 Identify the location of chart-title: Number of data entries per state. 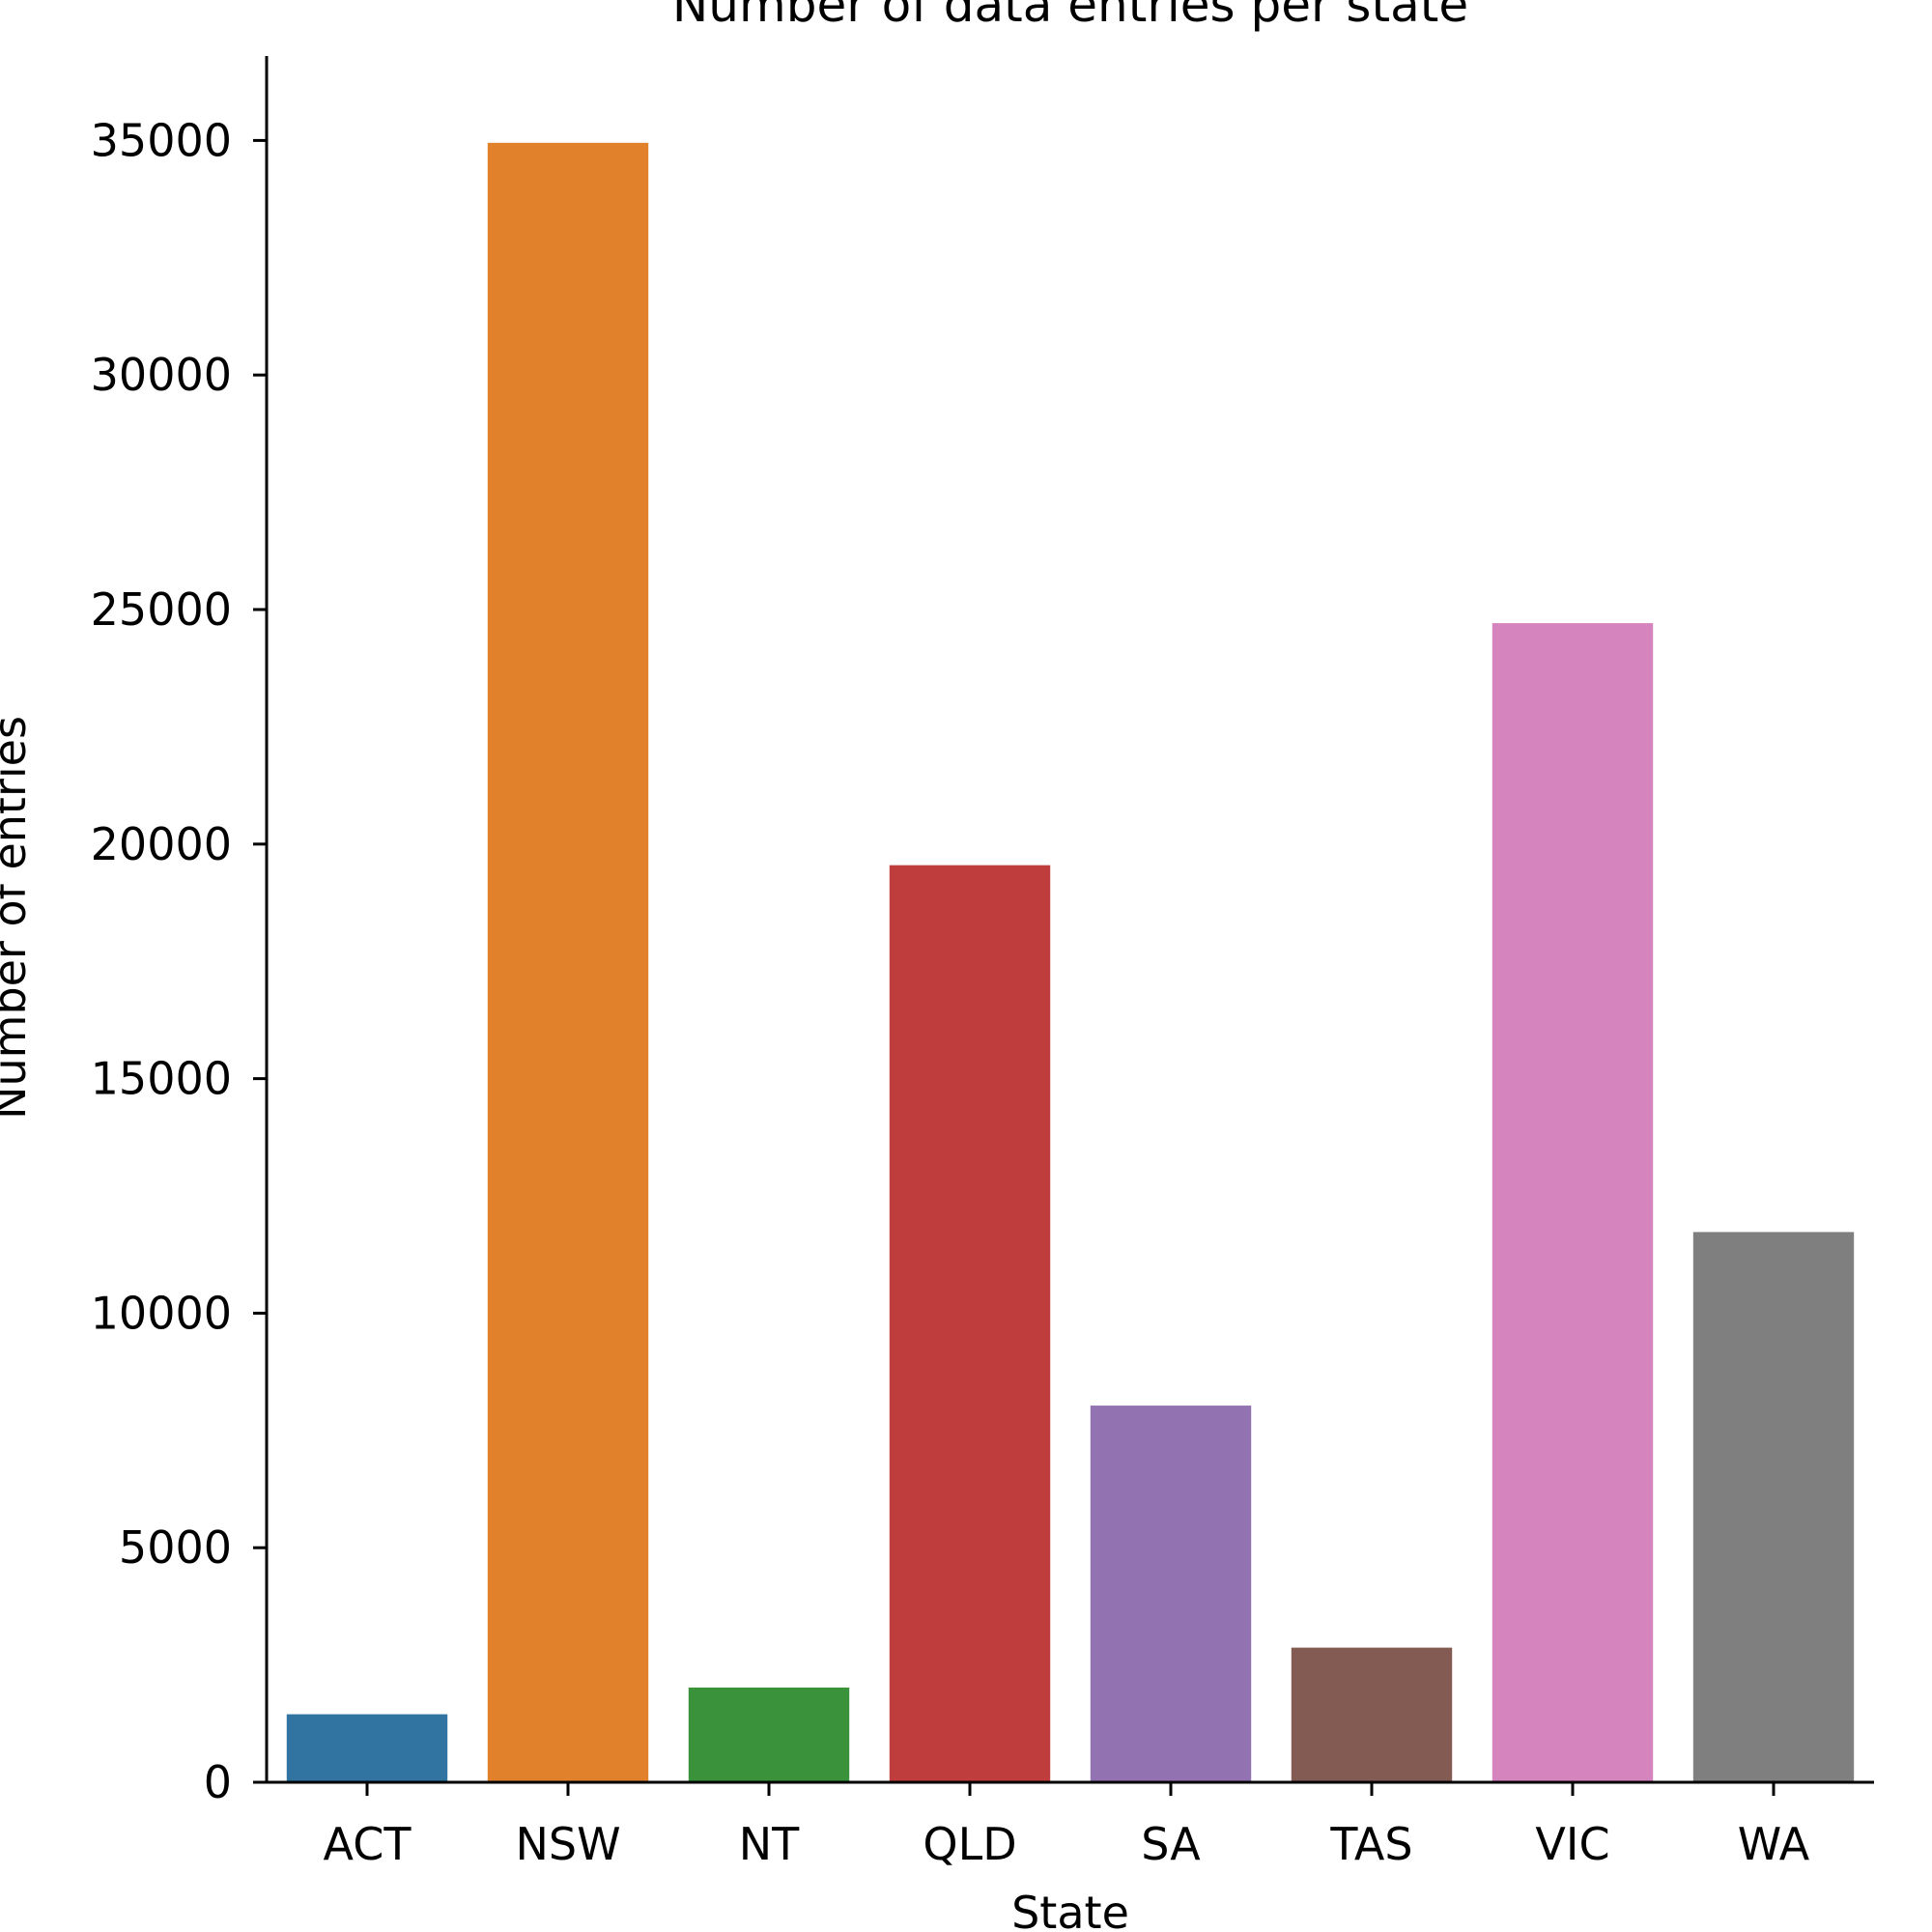
(1070, 16).